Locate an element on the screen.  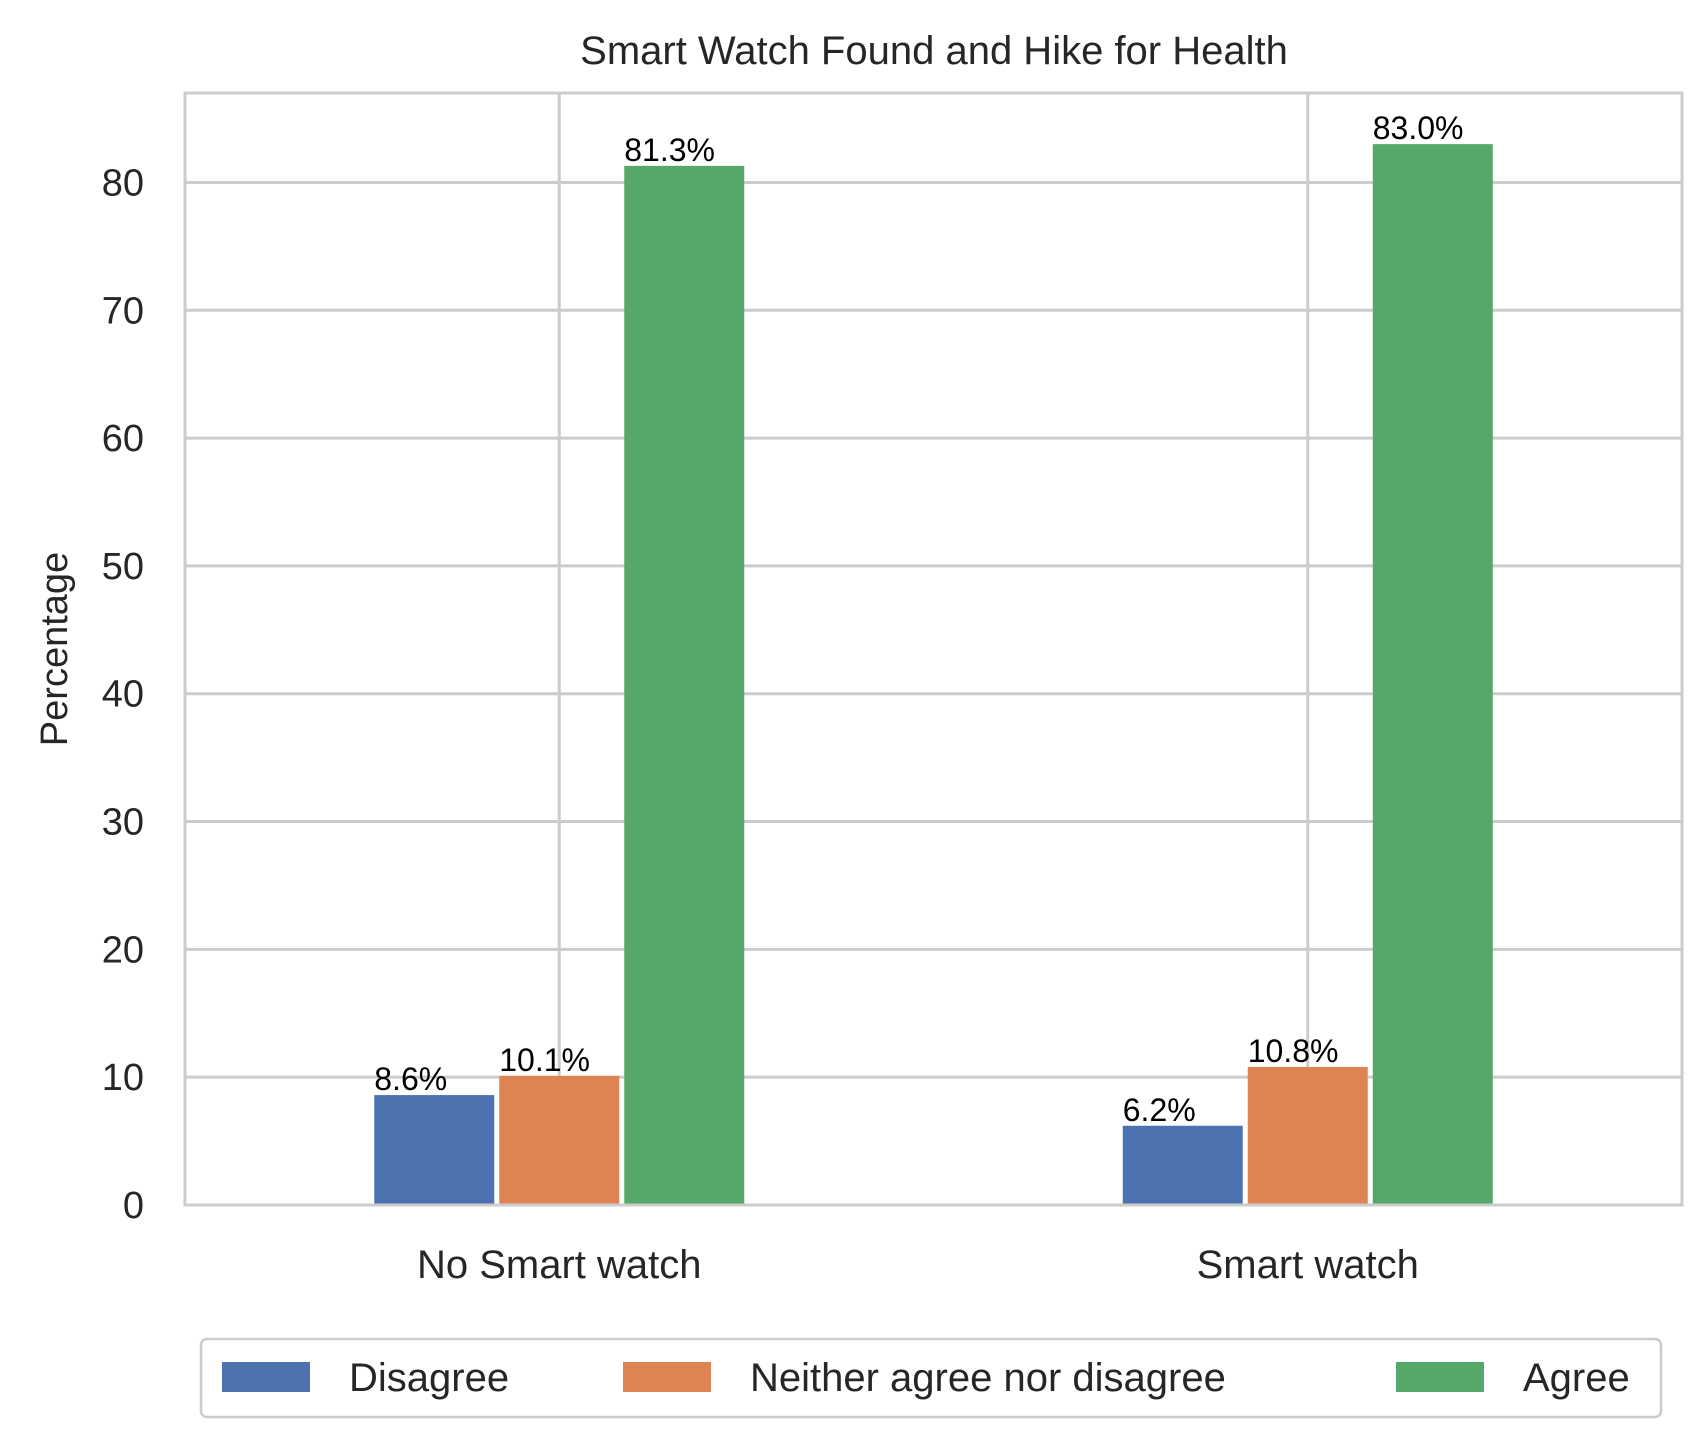
legend-label: Agree is located at coordinates (1576, 1378).